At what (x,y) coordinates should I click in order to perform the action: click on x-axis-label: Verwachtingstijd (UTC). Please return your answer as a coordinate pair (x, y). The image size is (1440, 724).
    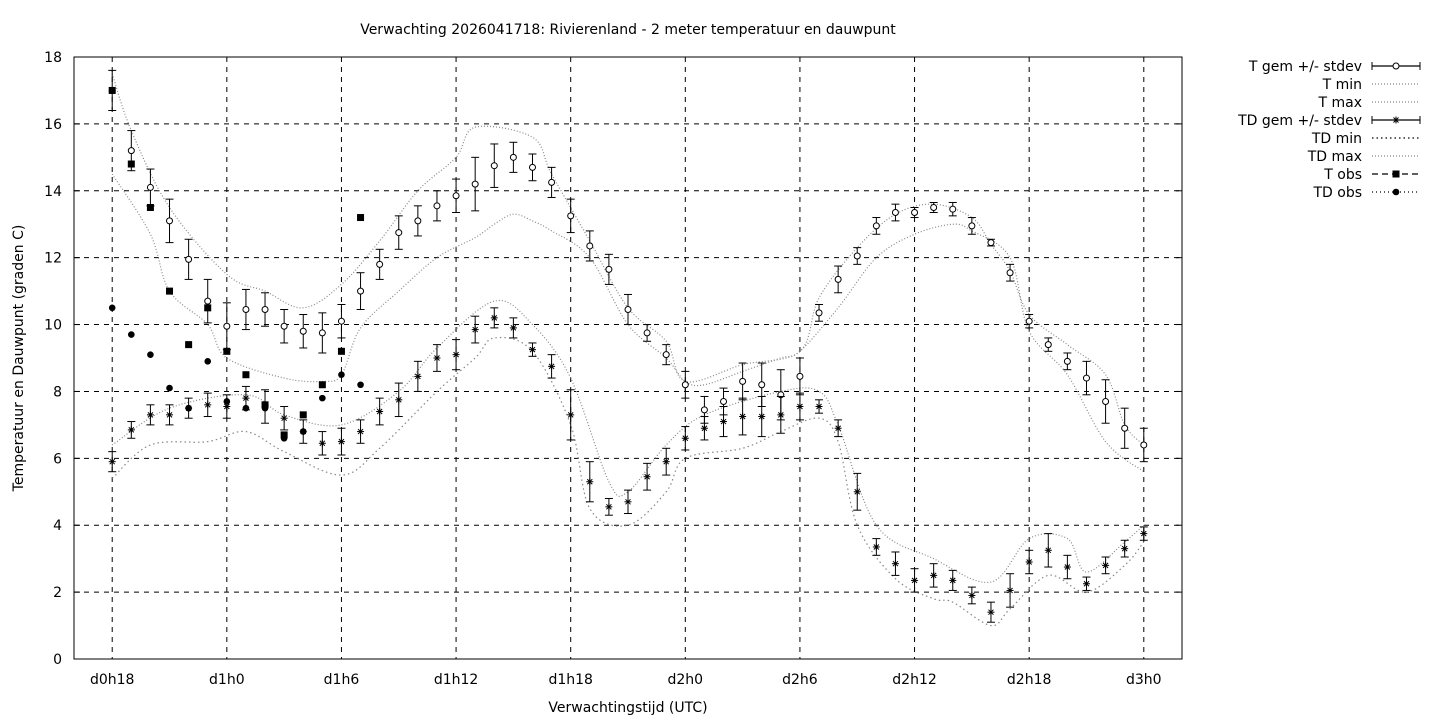
    Looking at the image, I should click on (627, 708).